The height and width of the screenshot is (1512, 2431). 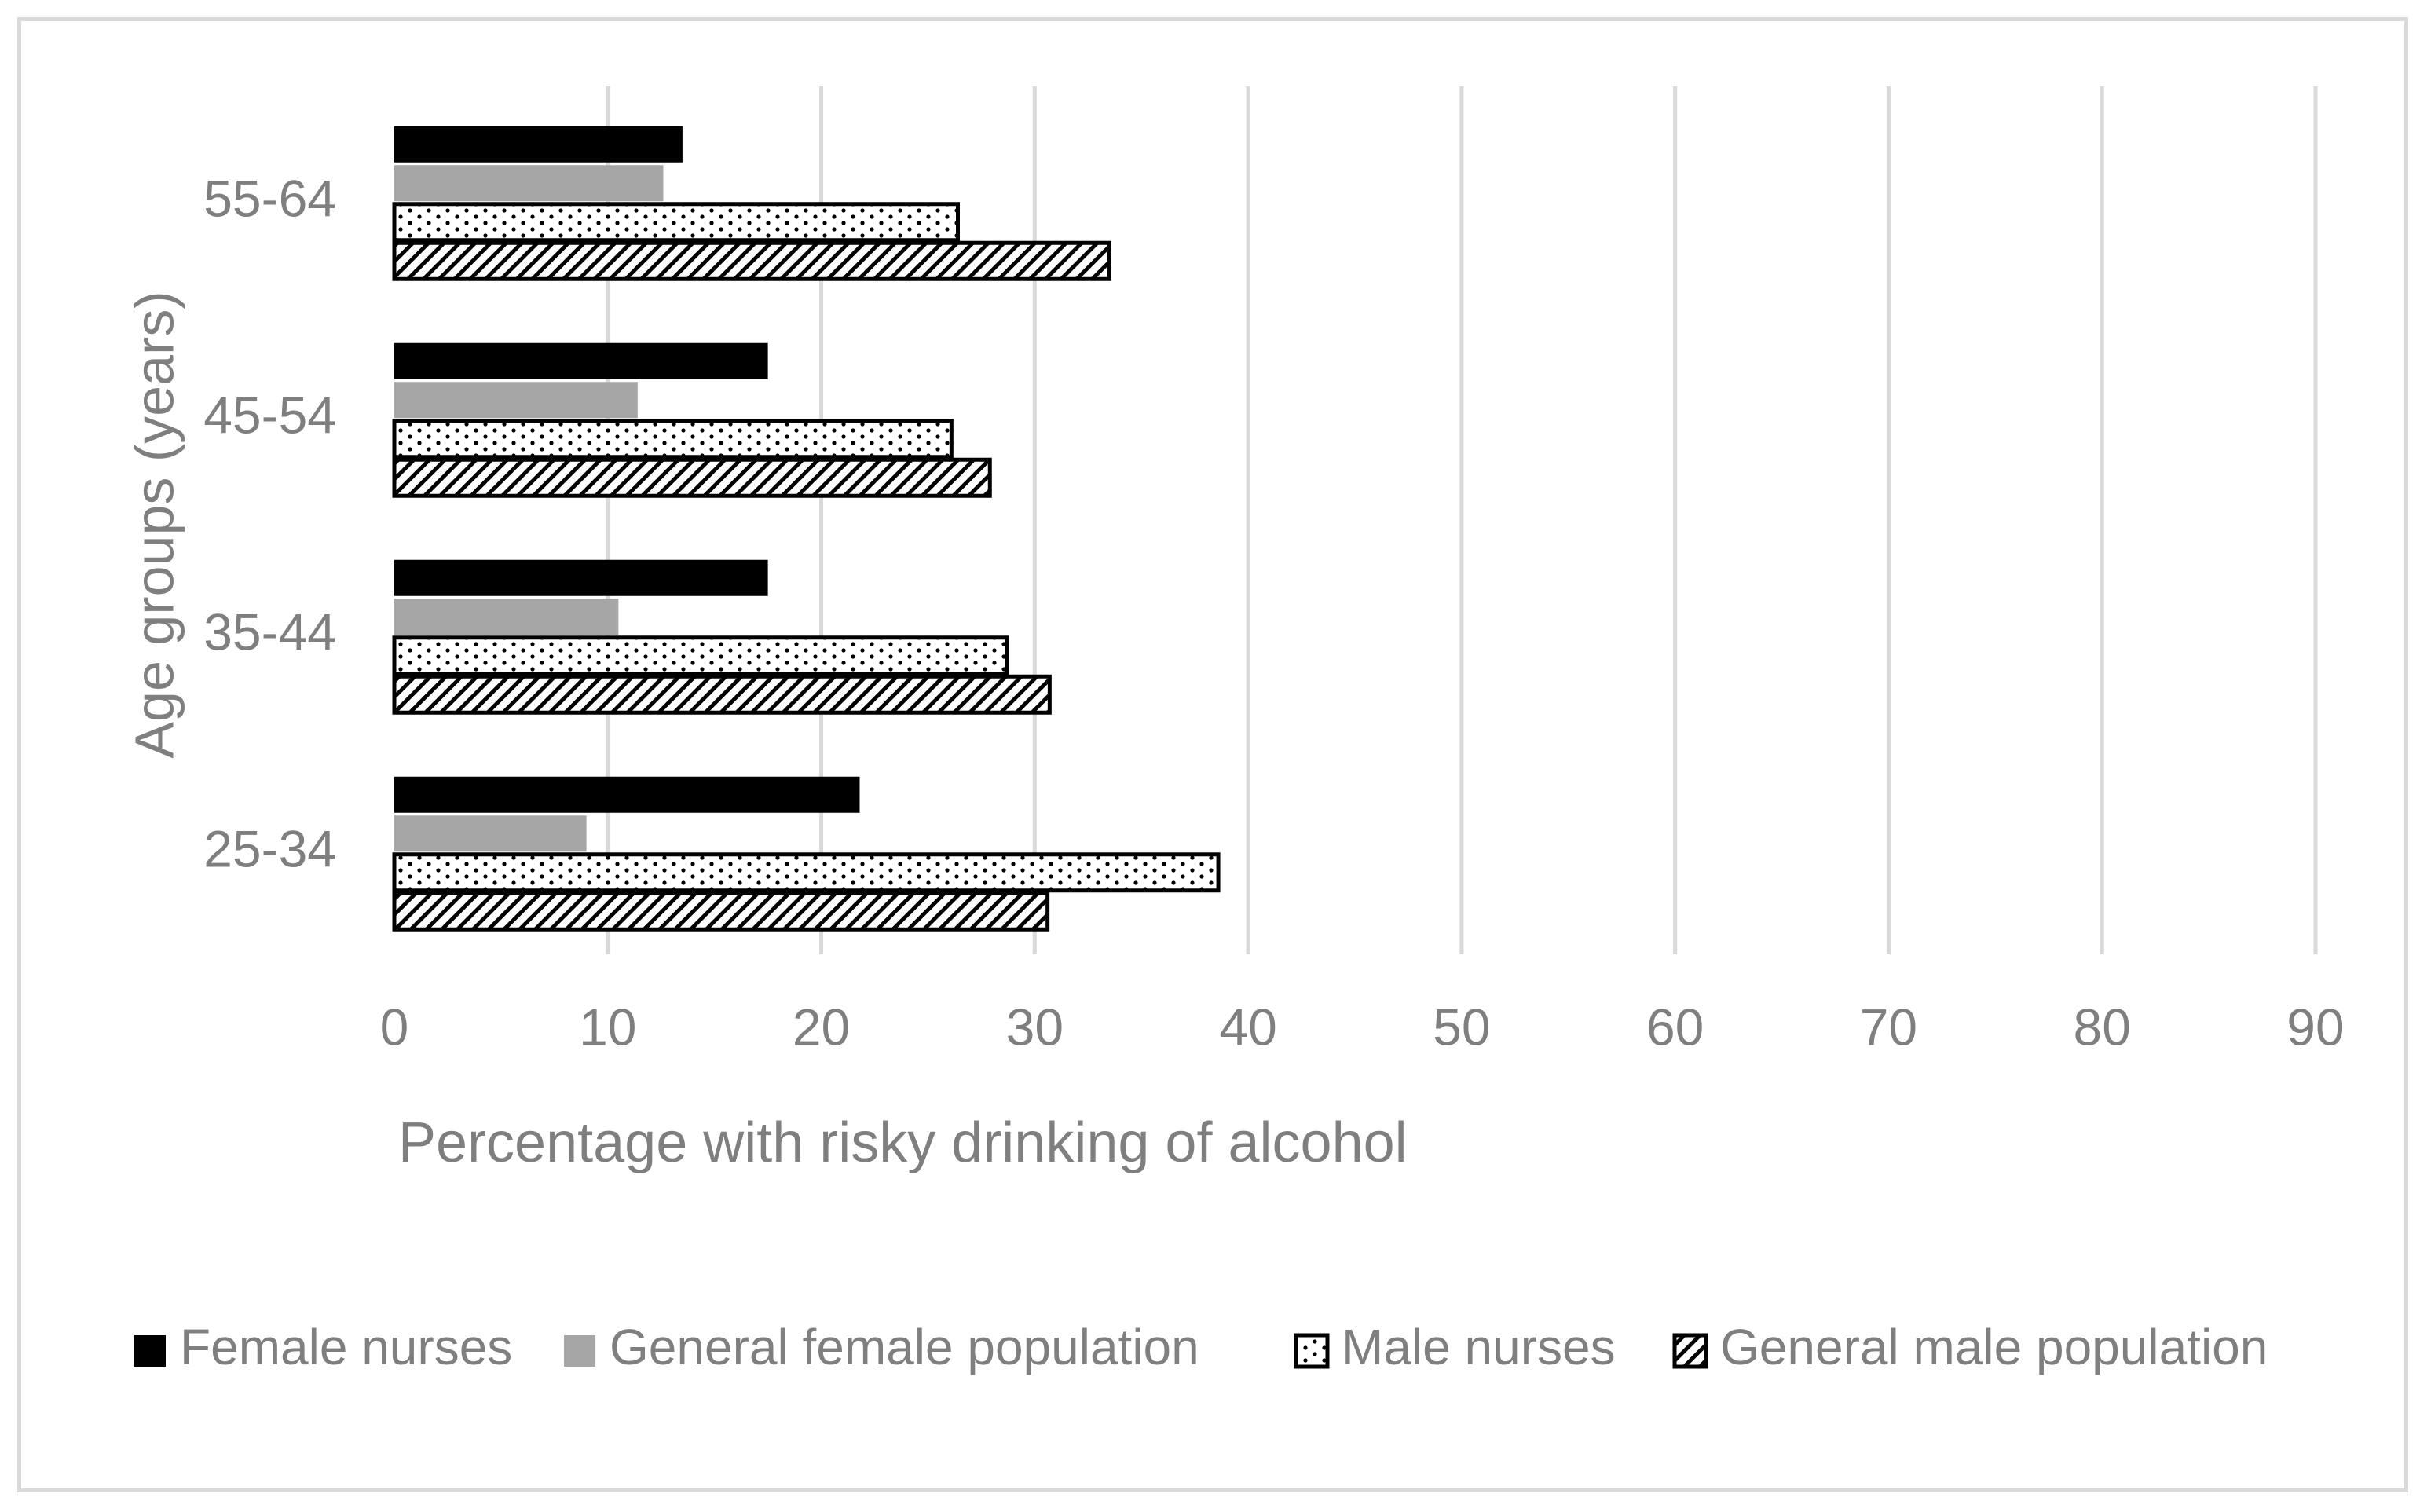 I want to click on legend-label-male-nurses: Male nurses, so click(x=1479, y=1347).